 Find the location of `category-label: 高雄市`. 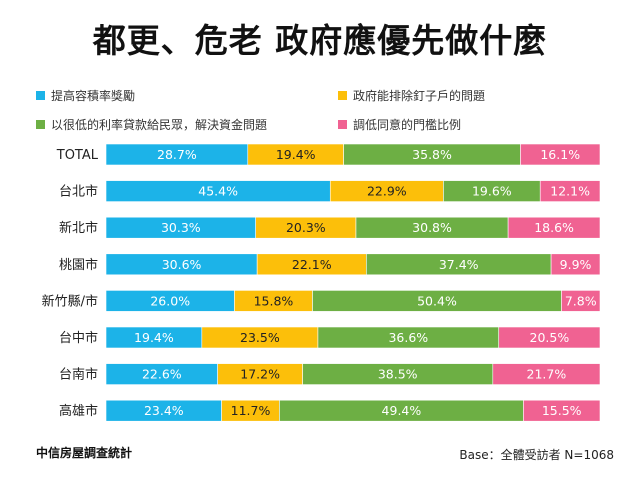

category-label: 高雄市 is located at coordinates (78, 411).